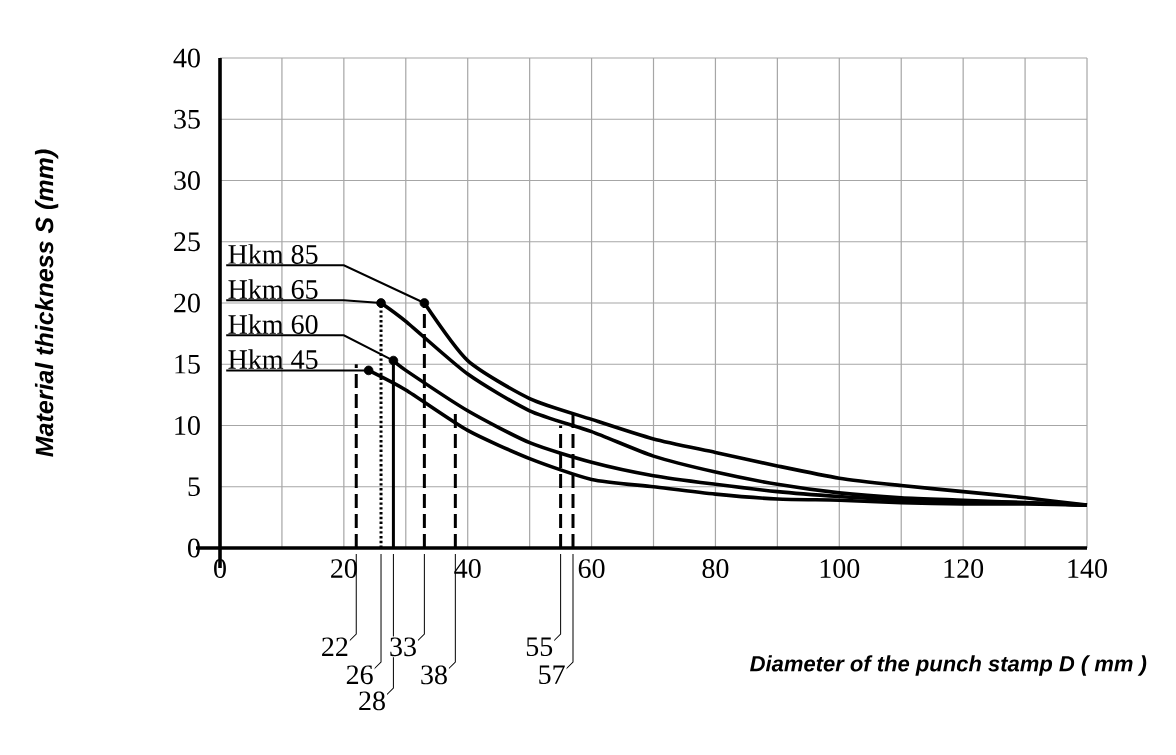 This screenshot has height=755, width=1176. Describe the element at coordinates (372, 701) in the screenshot. I see `text: 28` at that location.